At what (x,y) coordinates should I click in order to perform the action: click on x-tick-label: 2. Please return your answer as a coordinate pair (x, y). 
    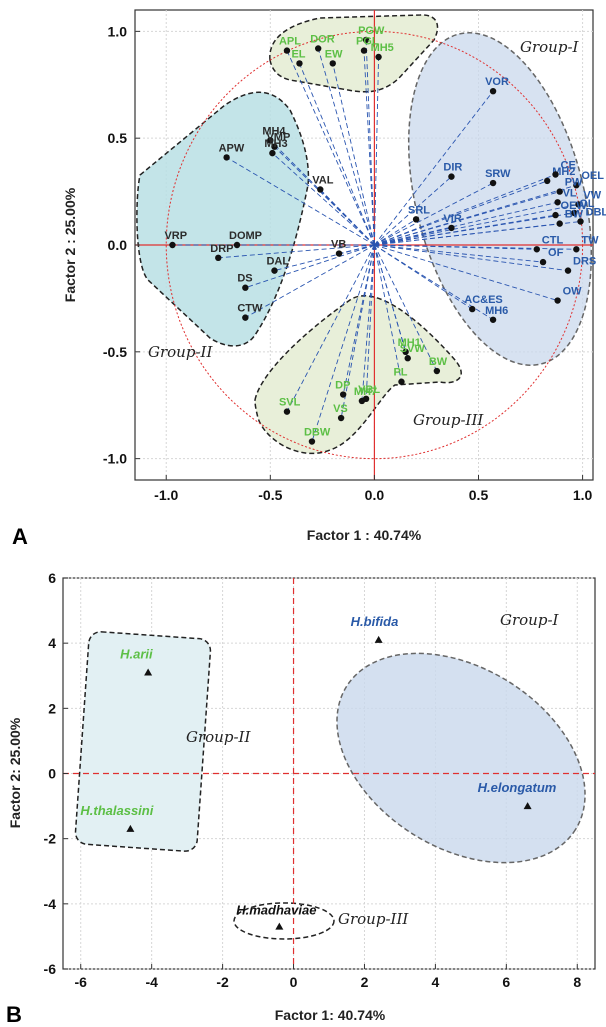
    Looking at the image, I should click on (365, 982).